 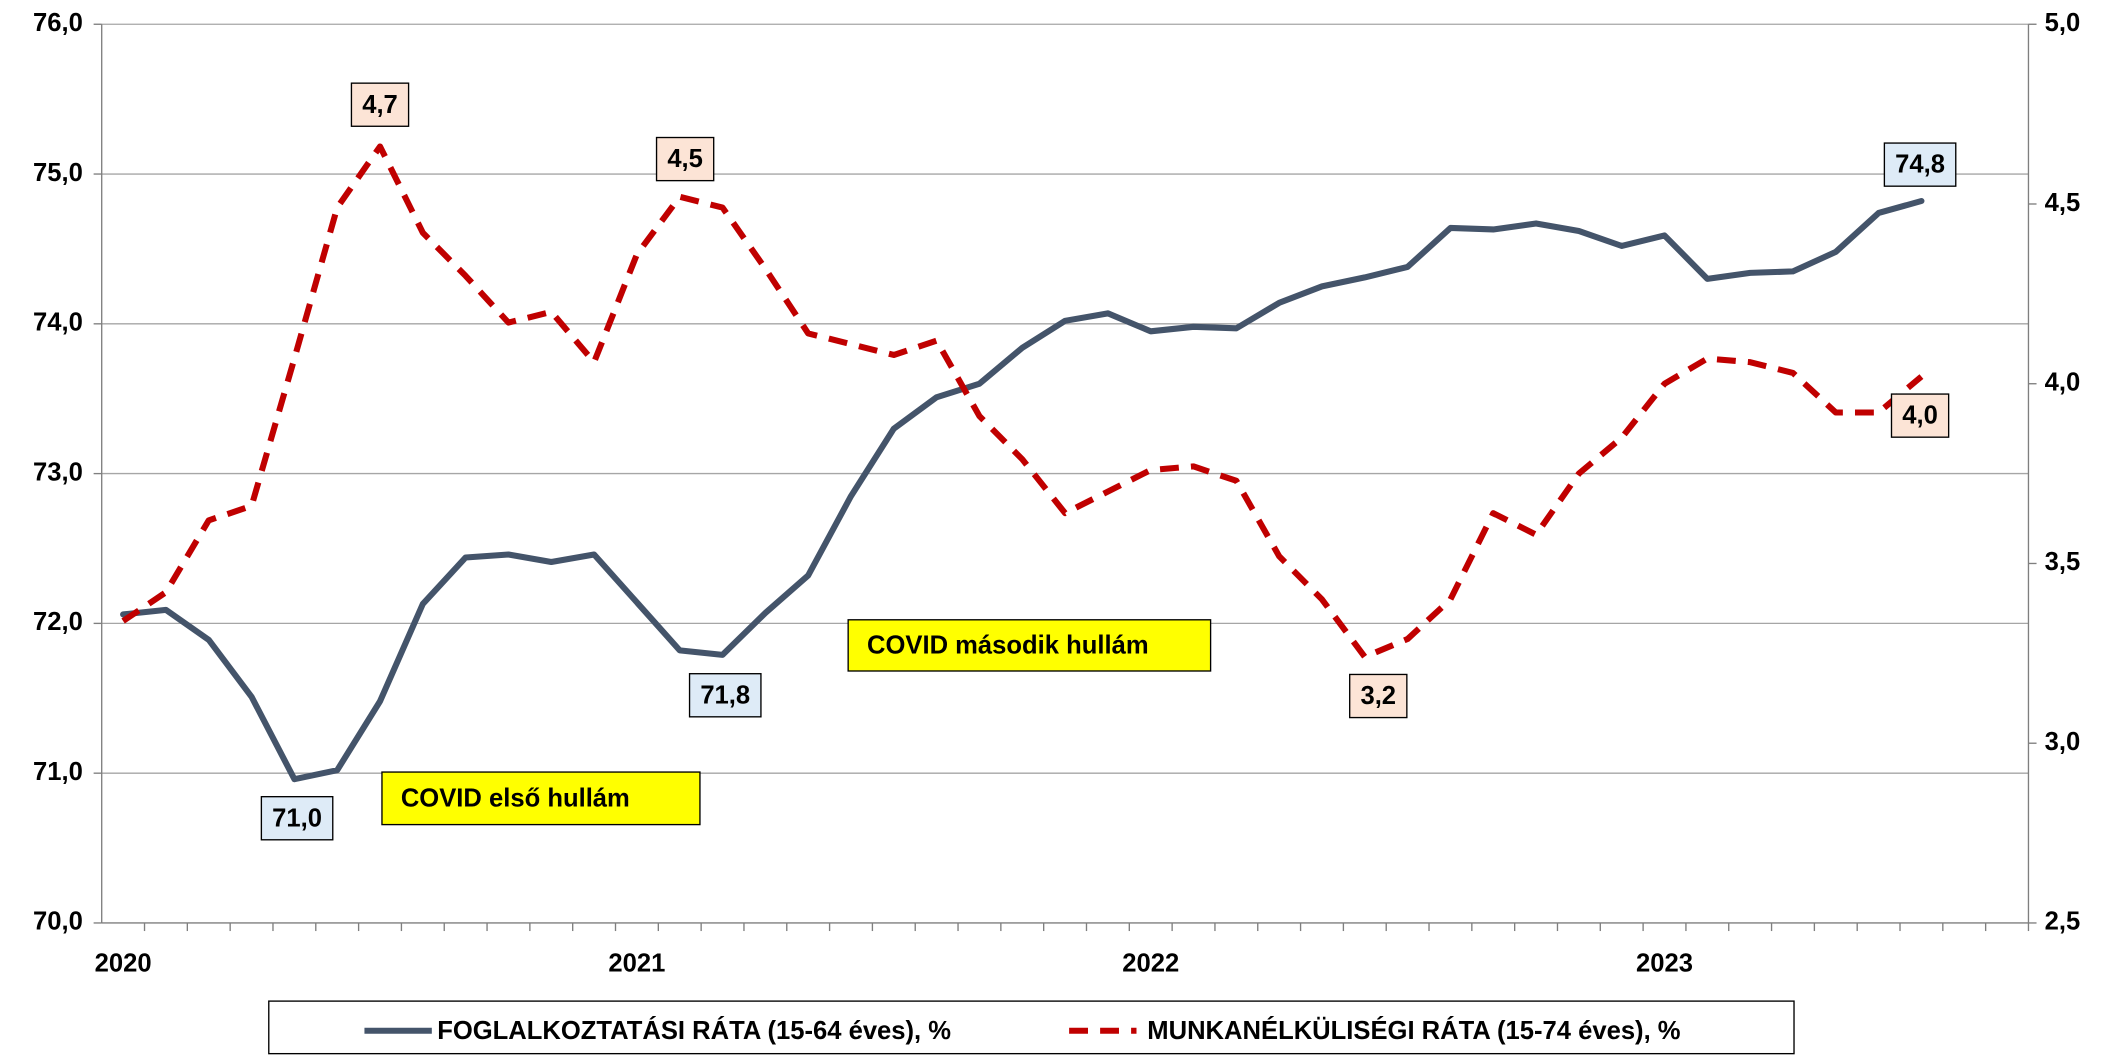 I want to click on x-tick-label: 2020, so click(x=123, y=963).